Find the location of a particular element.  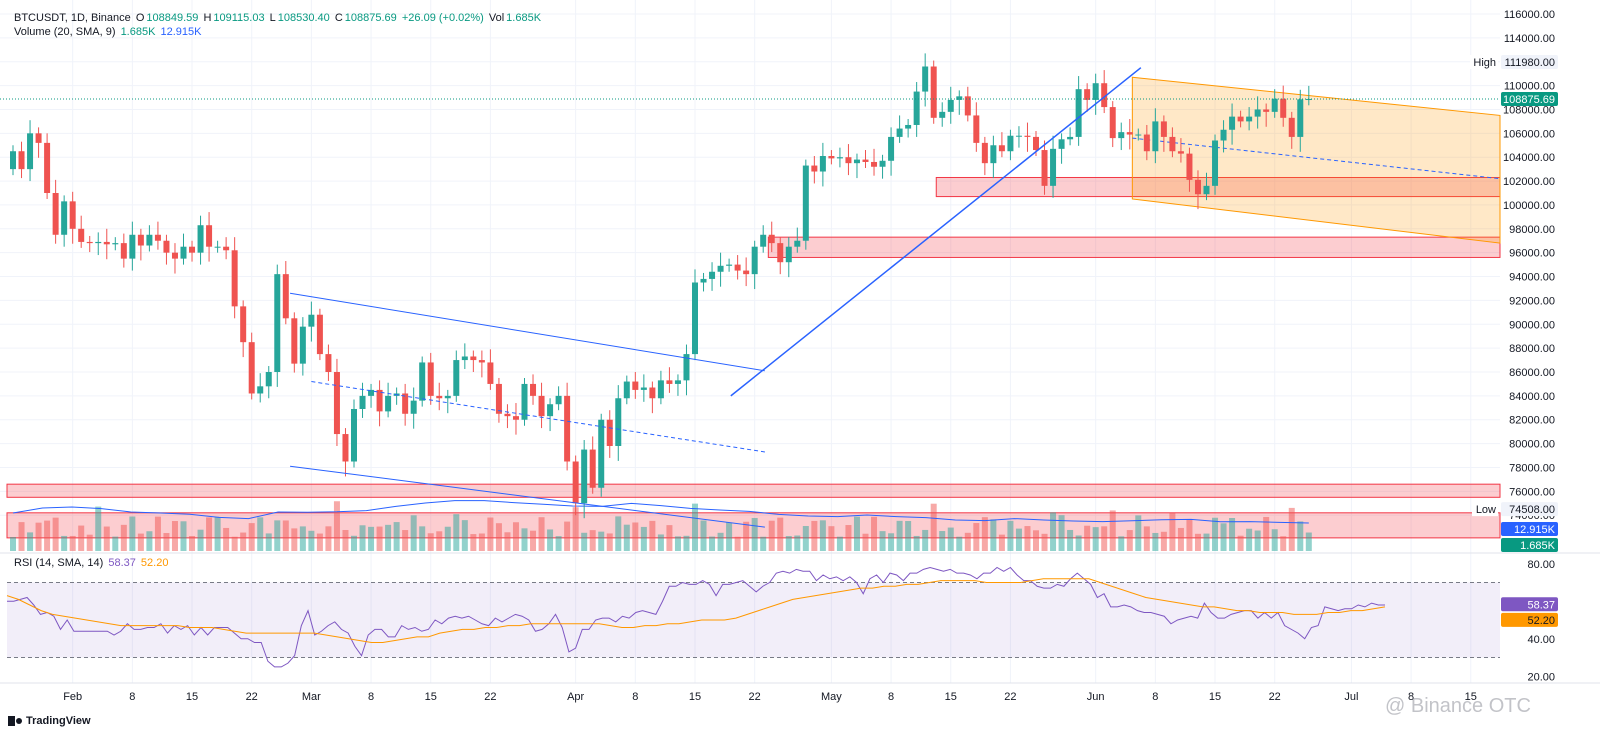

price-axis-tick: 90000.00 is located at coordinates (1532, 325).